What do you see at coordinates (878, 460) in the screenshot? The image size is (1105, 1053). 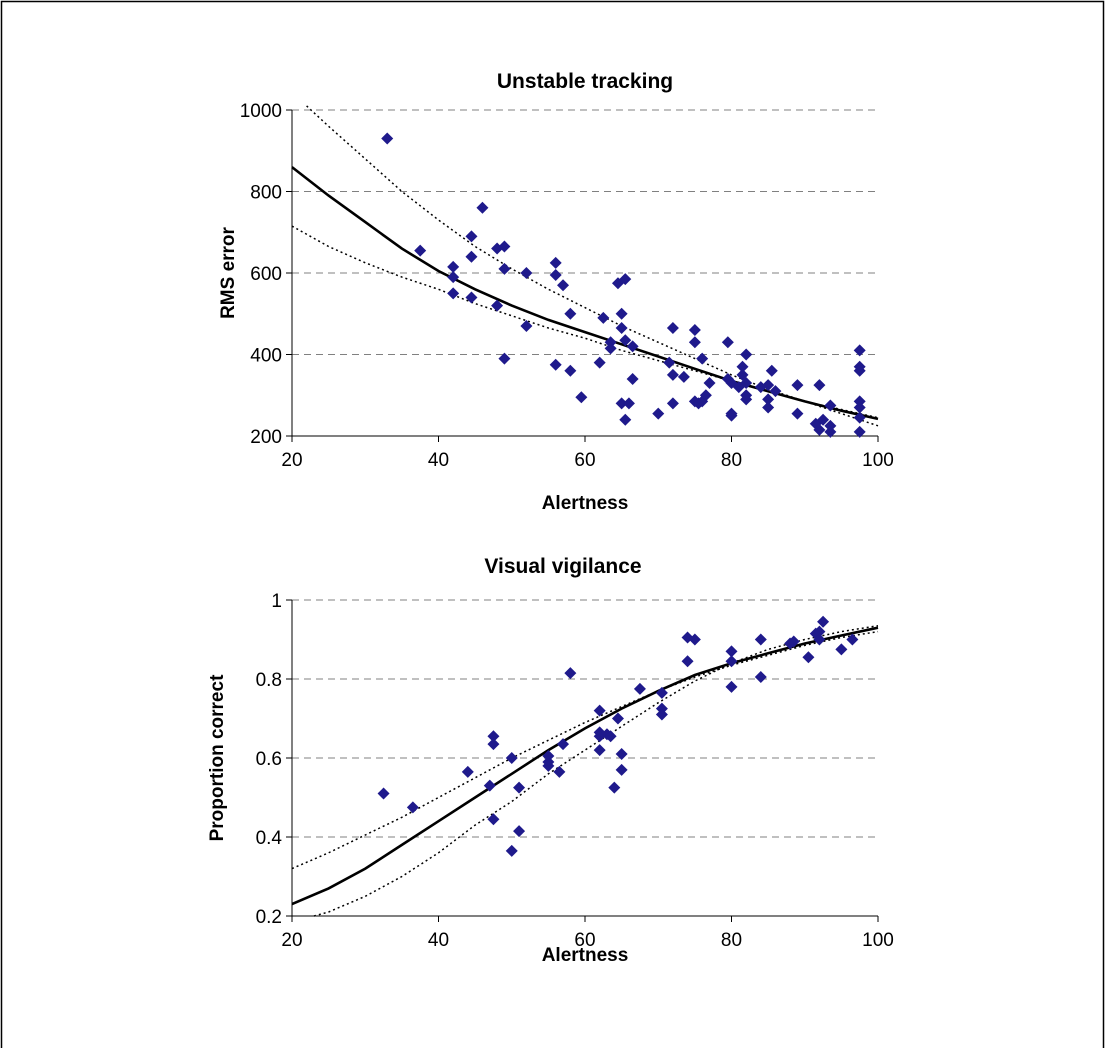 I see `x-tick-label: 100` at bounding box center [878, 460].